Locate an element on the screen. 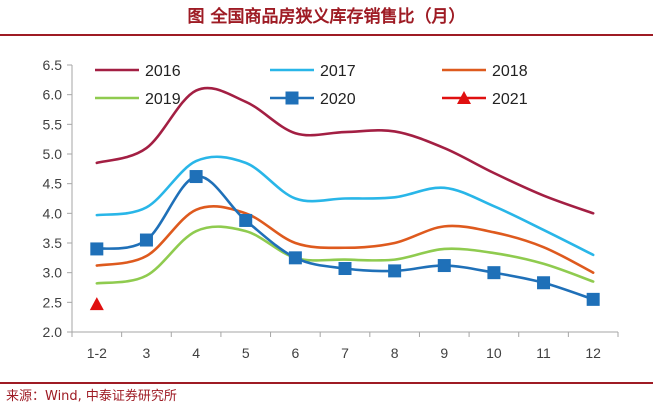 Image resolution: width=653 pixels, height=414 pixels. series-2021 is located at coordinates (96, 304).